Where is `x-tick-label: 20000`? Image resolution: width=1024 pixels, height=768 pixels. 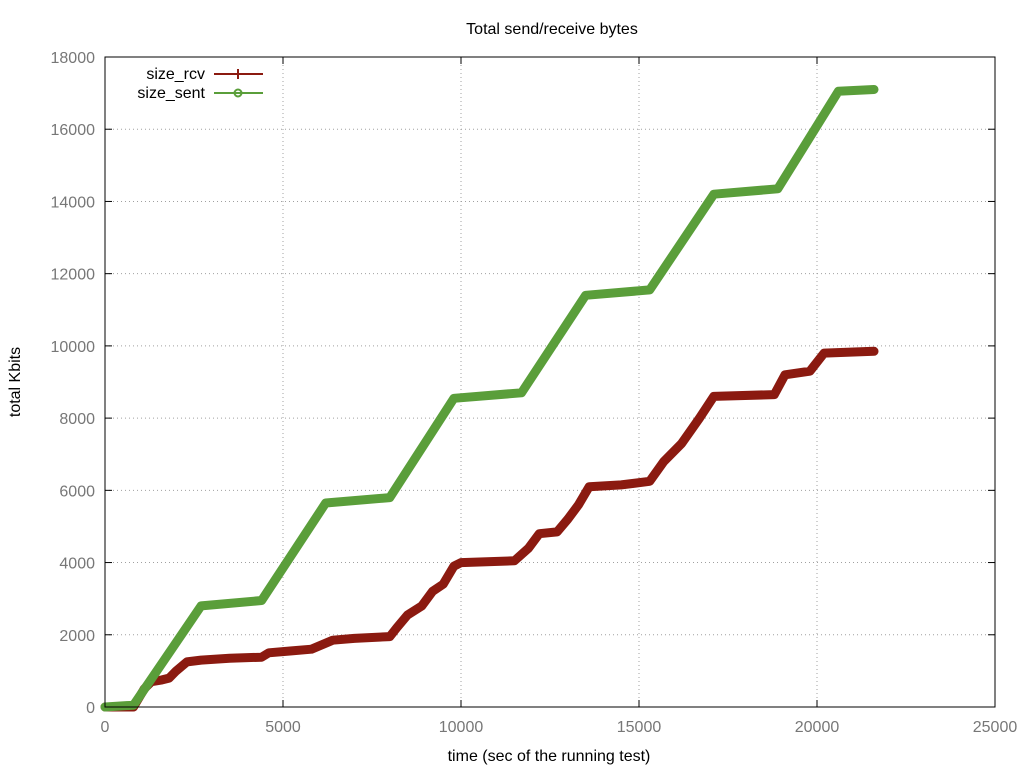
x-tick-label: 20000 is located at coordinates (817, 727).